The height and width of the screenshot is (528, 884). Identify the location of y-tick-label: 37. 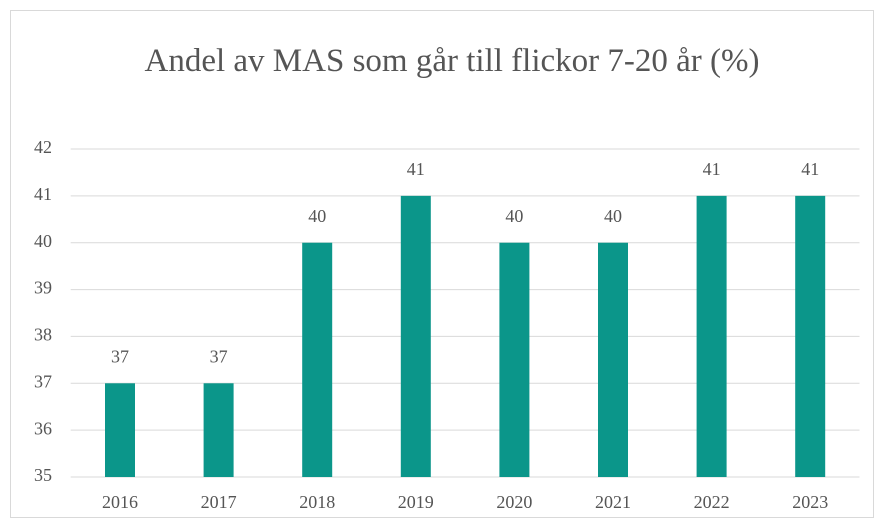
(43, 381).